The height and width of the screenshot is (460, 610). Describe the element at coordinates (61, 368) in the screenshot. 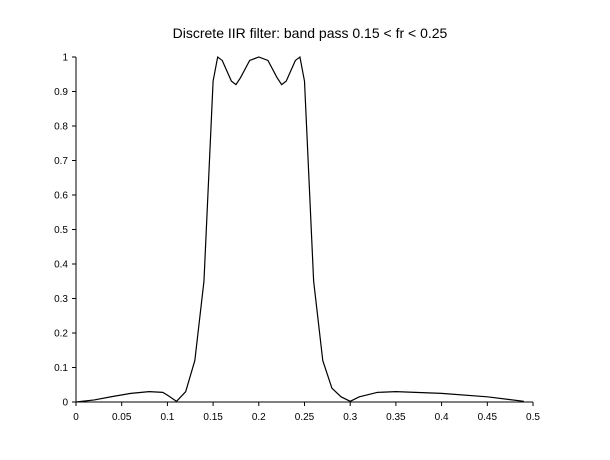

I see `y-tick-label: 0.1` at that location.